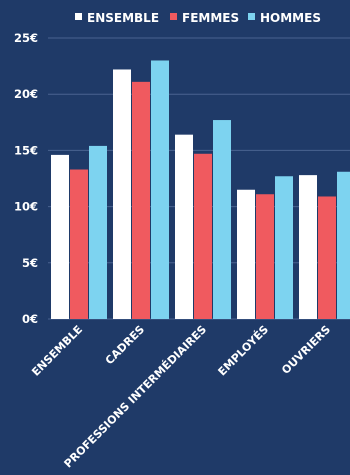  Describe the element at coordinates (136, 397) in the screenshot. I see `x-tick-label: PROFESSIONS INTERMÉDIAIRES` at that location.